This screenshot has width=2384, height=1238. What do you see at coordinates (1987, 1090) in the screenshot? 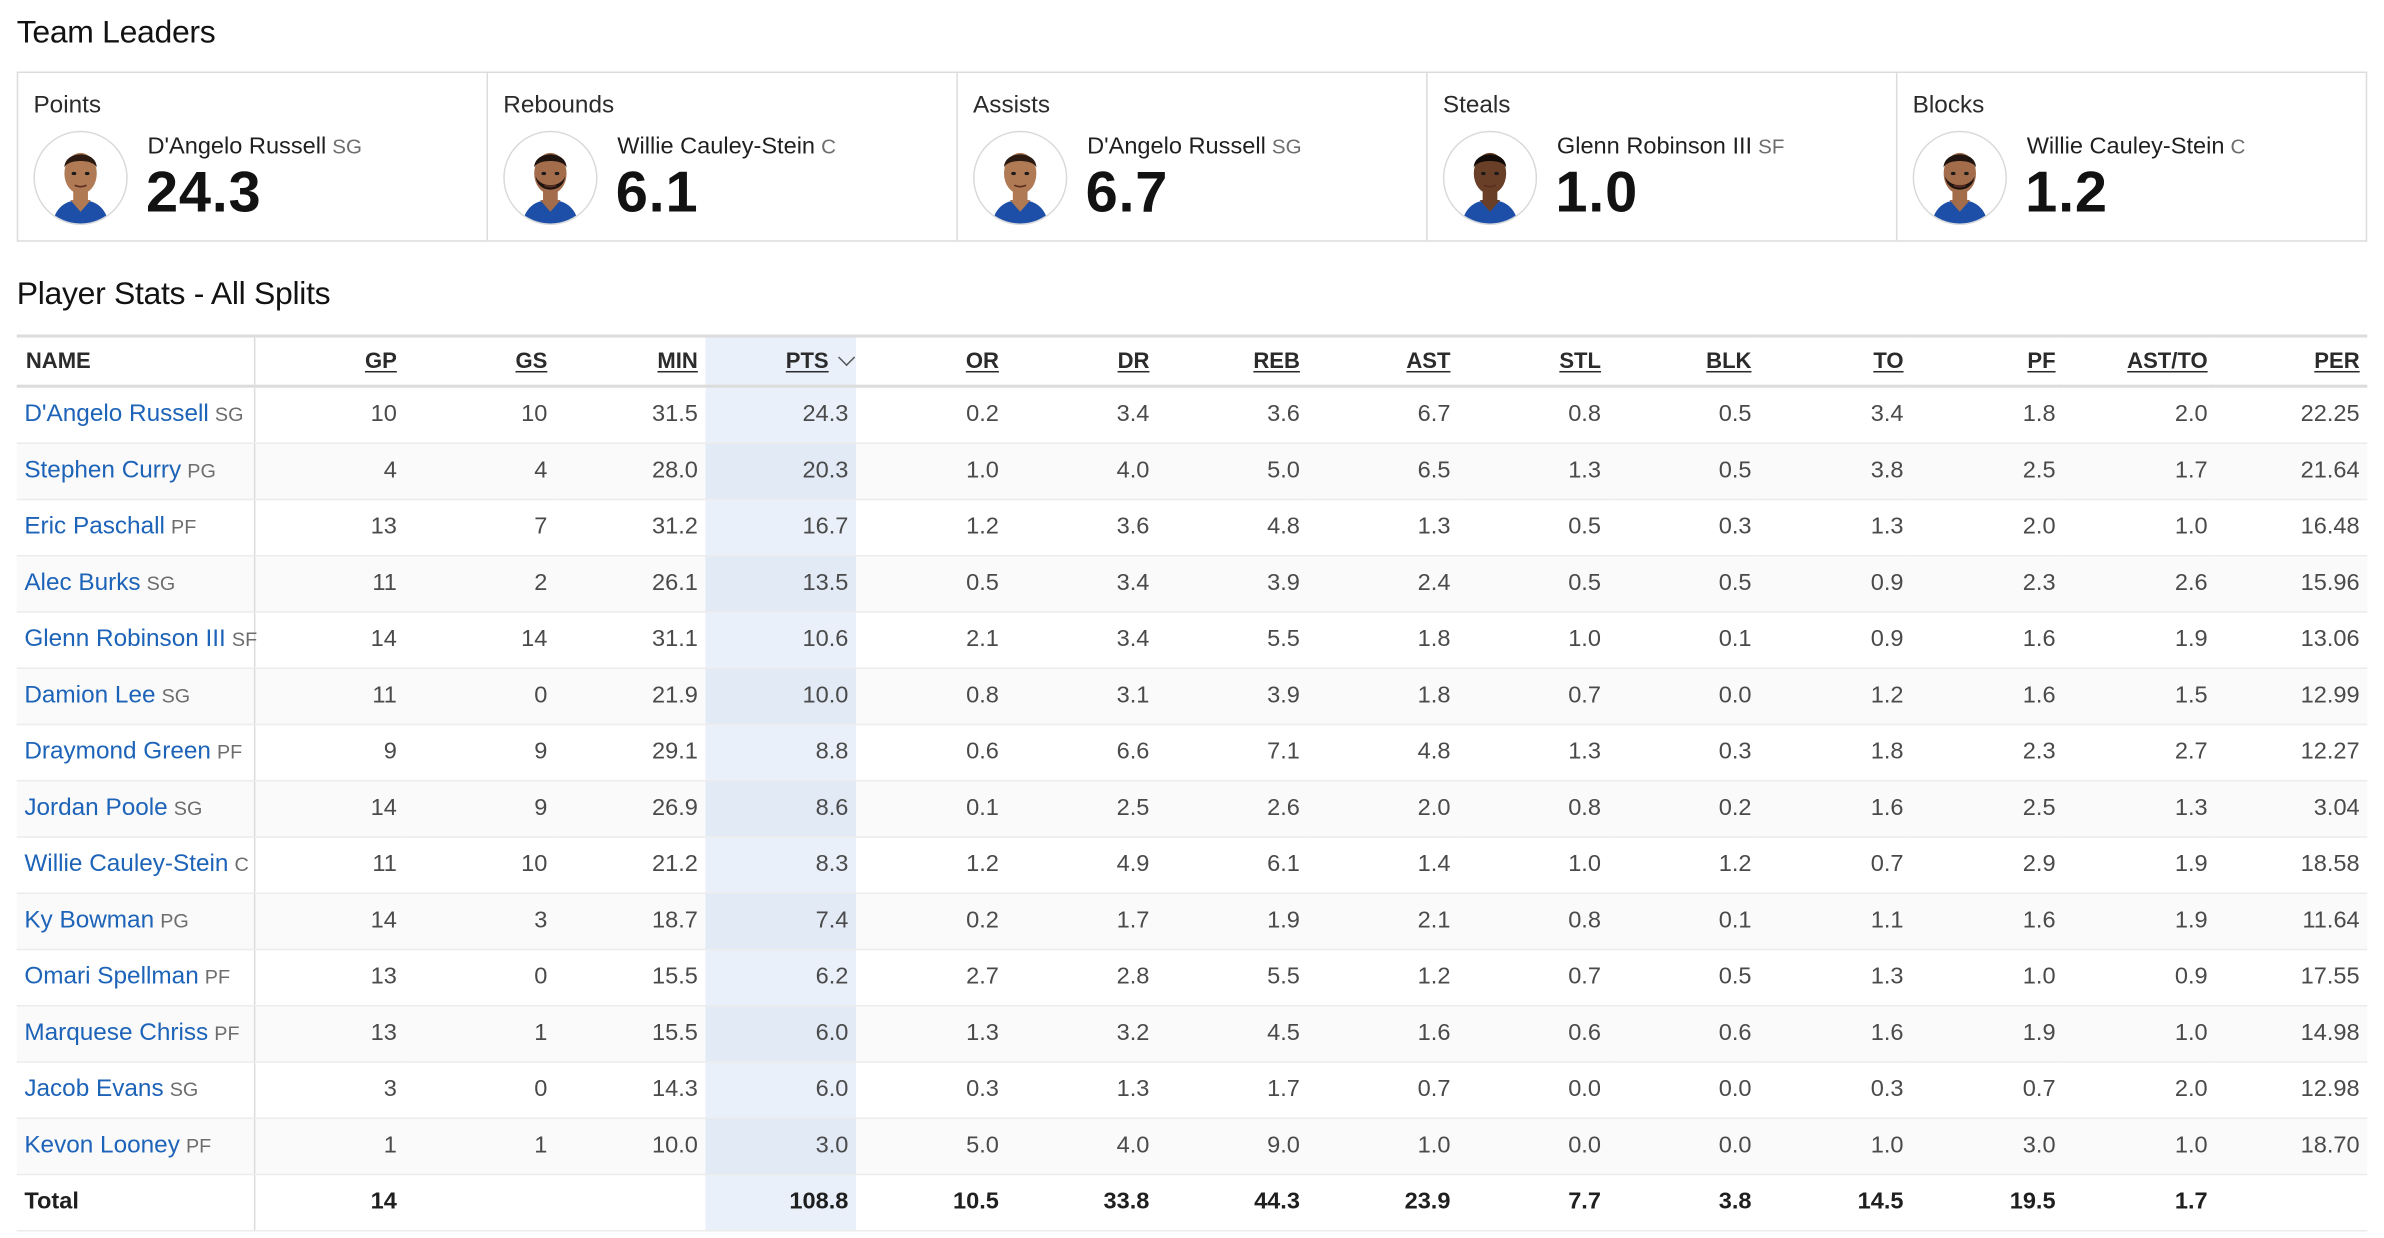
I see `stat-cell-pf: 0.7` at bounding box center [1987, 1090].